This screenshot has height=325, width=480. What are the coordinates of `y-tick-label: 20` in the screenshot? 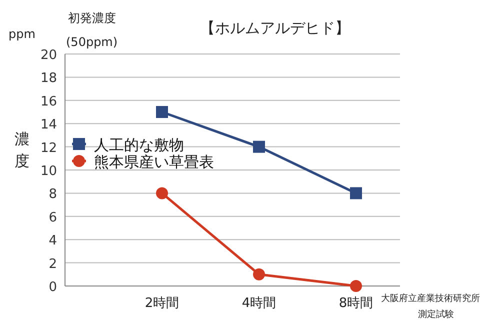 It's located at (48, 55).